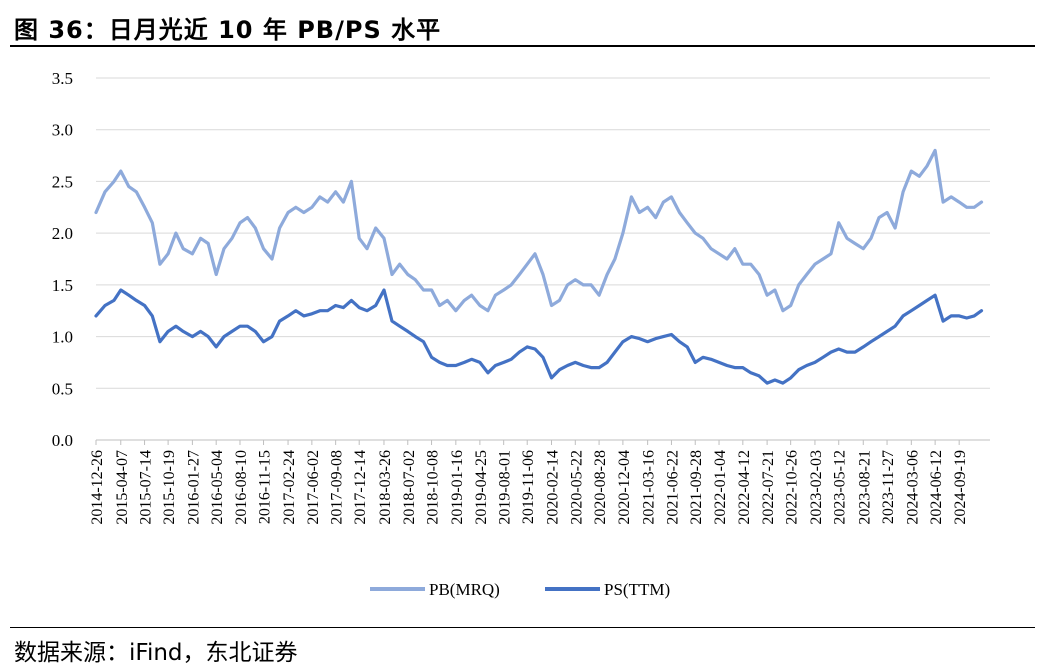 Image resolution: width=1045 pixels, height=667 pixels. Describe the element at coordinates (62, 130) in the screenshot. I see `y-tick-label: 3.0` at that location.